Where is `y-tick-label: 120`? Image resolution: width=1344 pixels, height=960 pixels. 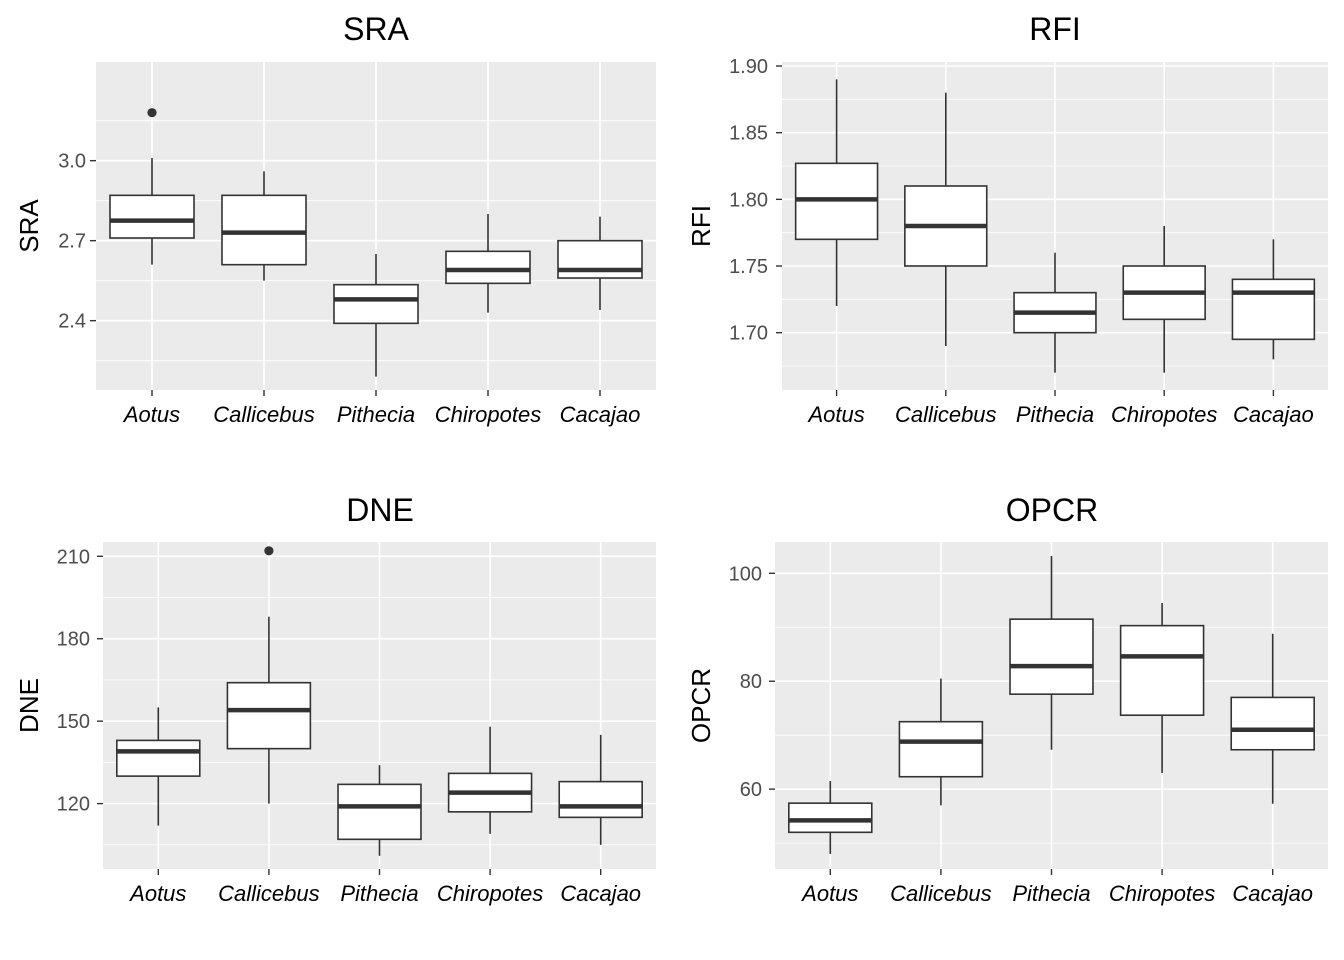
y-tick-label: 120 is located at coordinates (73, 805).